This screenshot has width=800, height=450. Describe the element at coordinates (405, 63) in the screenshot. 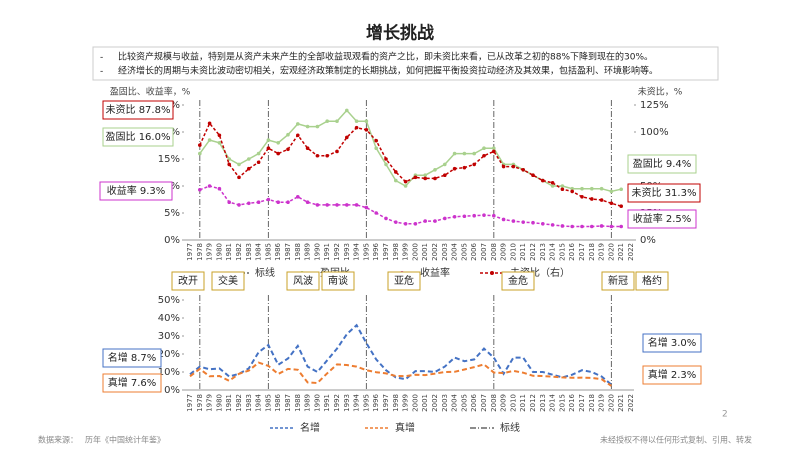

I see `bullet-box` at that location.